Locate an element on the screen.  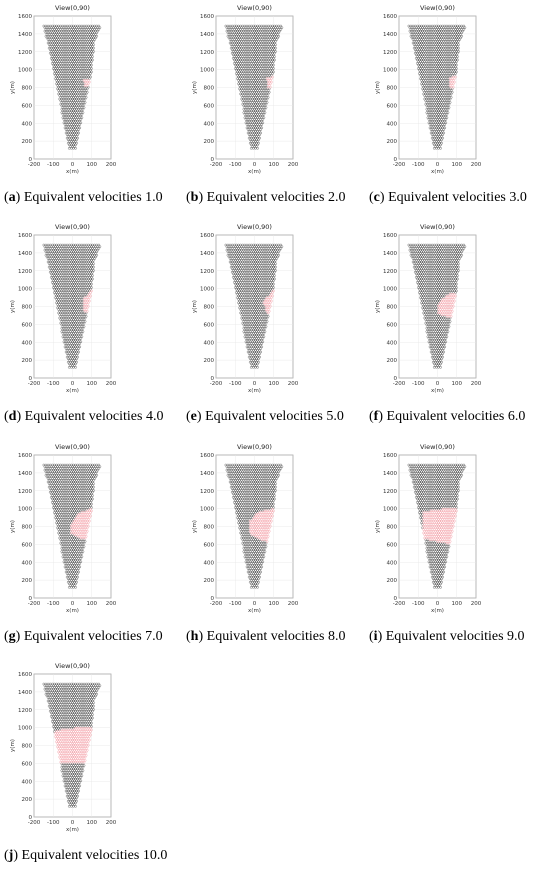
panel-caption: (b) Equivalent velocities 2.0 is located at coordinates (286, 198).